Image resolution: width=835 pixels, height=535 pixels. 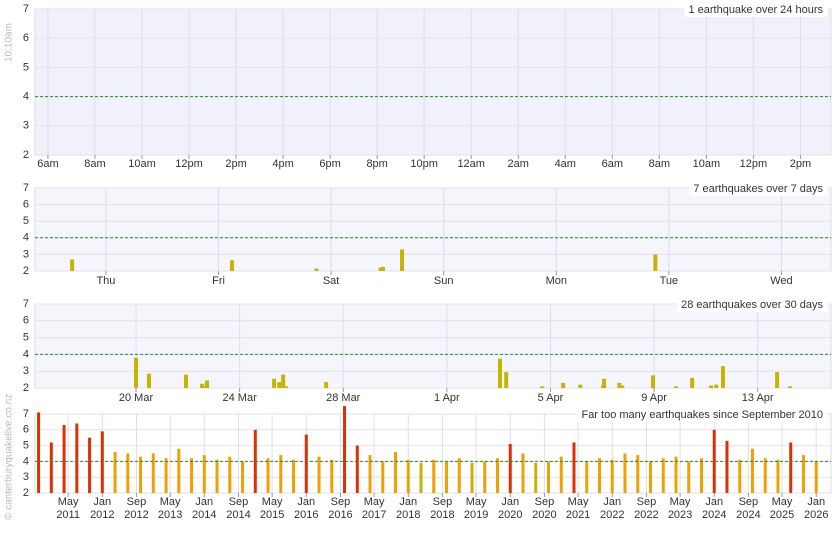 I want to click on x-tick-label: 2024, so click(x=748, y=515).